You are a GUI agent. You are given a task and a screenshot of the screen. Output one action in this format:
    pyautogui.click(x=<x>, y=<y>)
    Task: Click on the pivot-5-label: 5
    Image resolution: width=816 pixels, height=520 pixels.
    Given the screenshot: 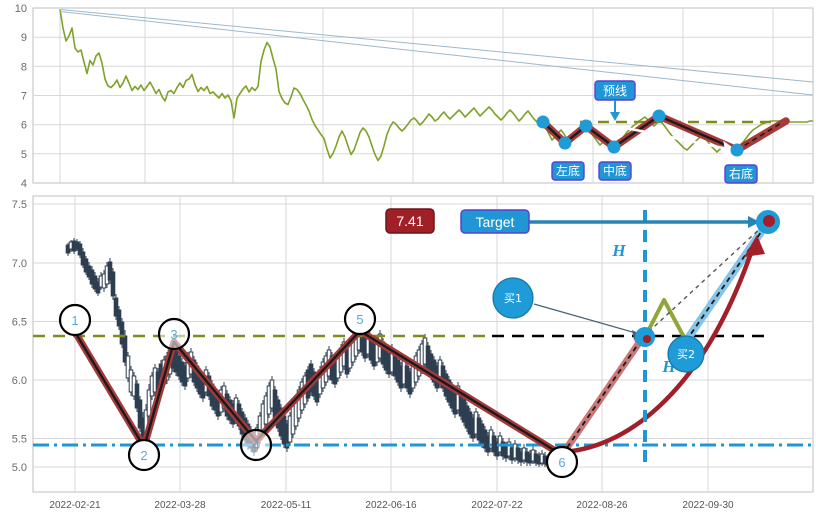 What is the action you would take?
    pyautogui.click(x=359, y=319)
    